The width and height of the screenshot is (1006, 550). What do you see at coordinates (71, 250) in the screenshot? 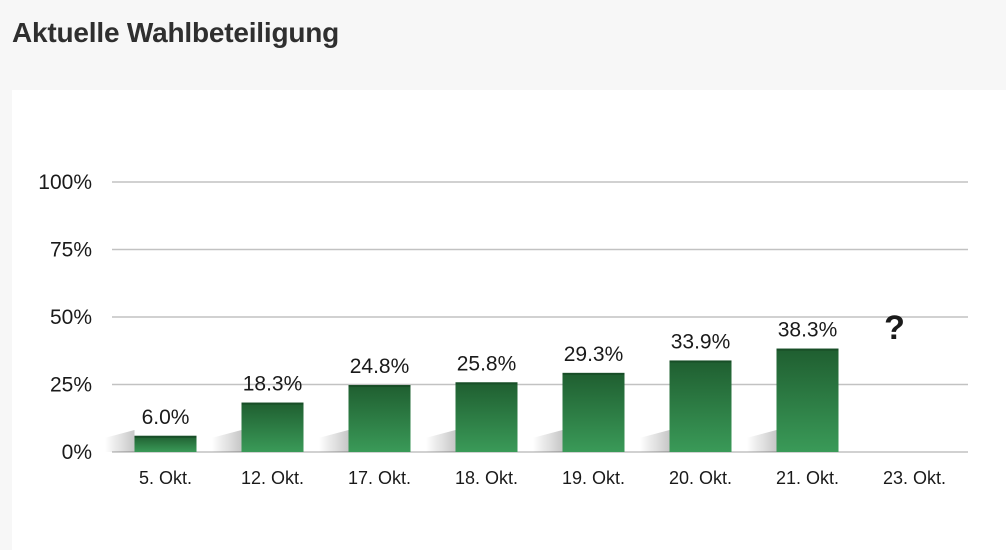
I see `y-tick-label: 75%` at bounding box center [71, 250].